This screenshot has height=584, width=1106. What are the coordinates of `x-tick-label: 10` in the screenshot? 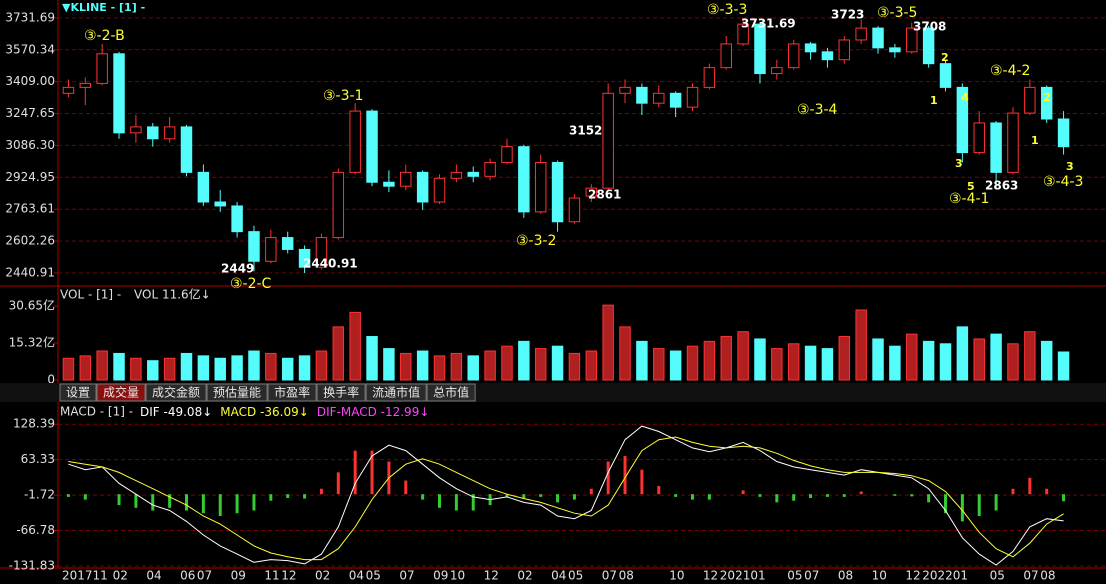 It's located at (676, 576).